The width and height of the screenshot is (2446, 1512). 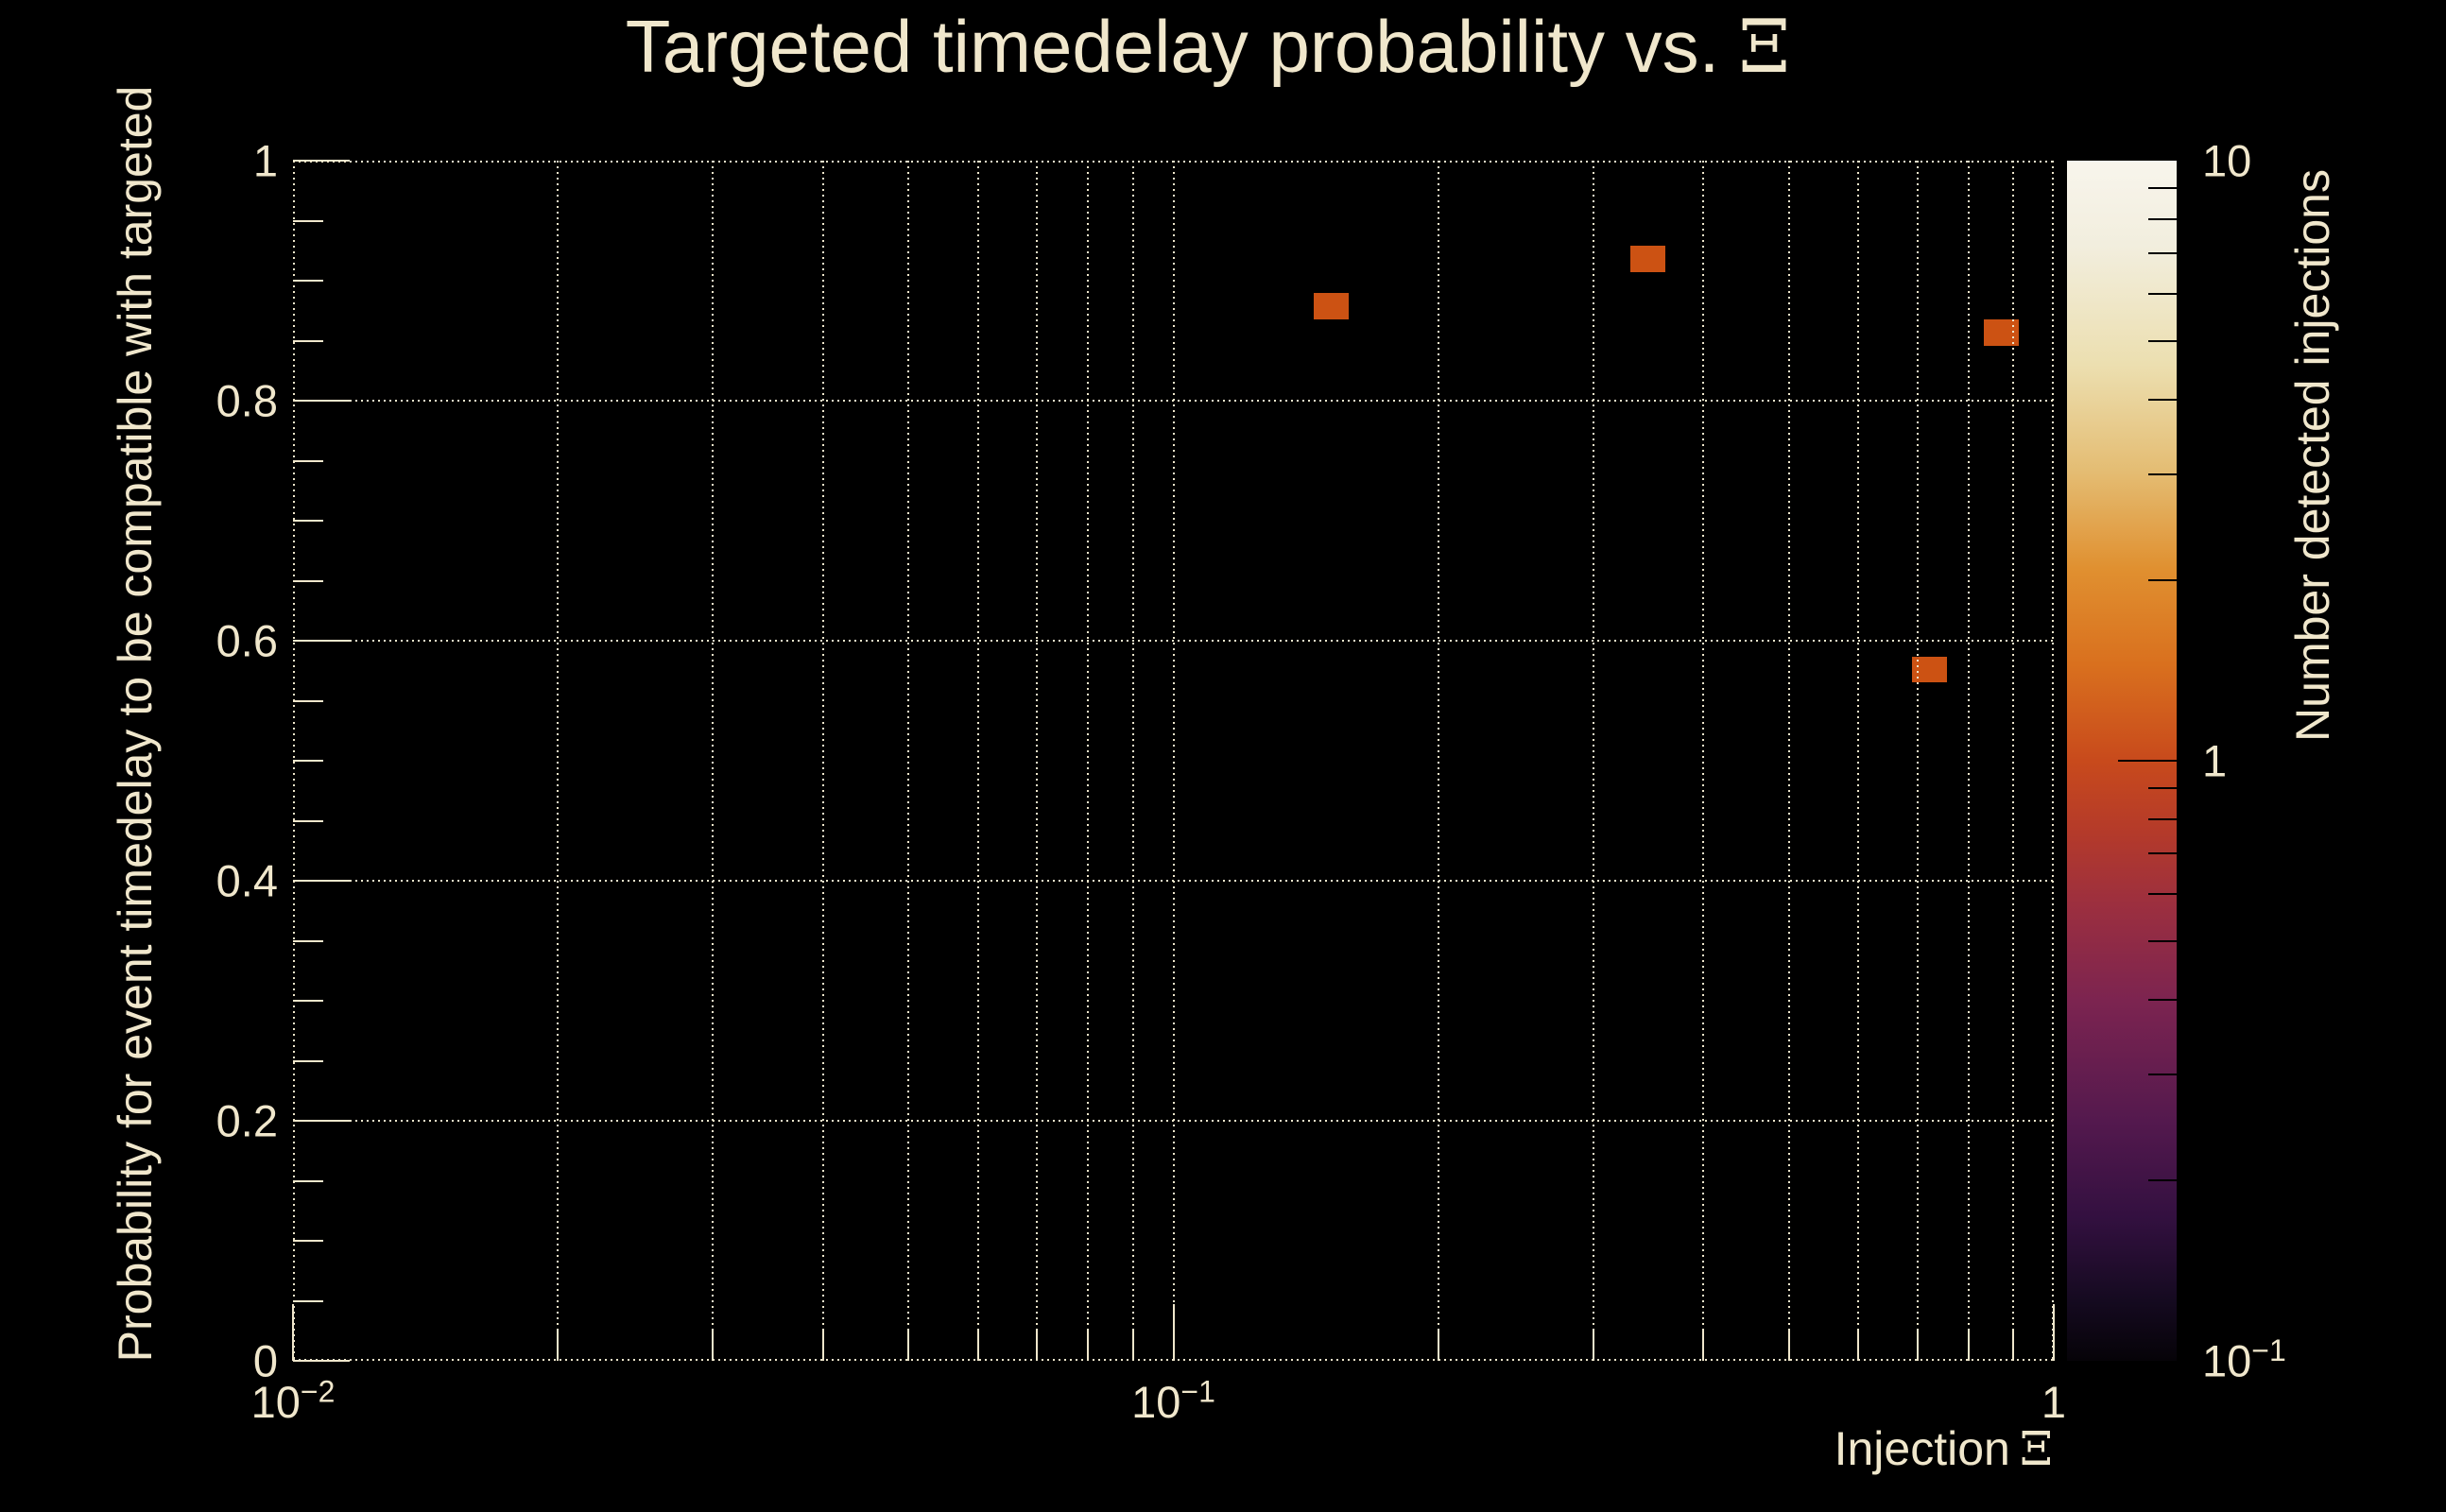 I want to click on colorbar-major-tick, so click(x=2147, y=761).